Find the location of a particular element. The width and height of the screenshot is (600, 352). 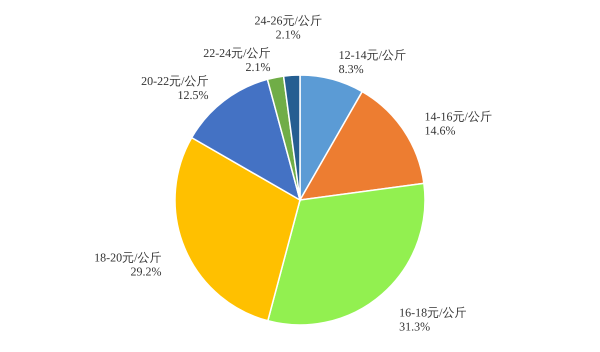

slice-label: 22-24元/公斤 is located at coordinates (237, 53).